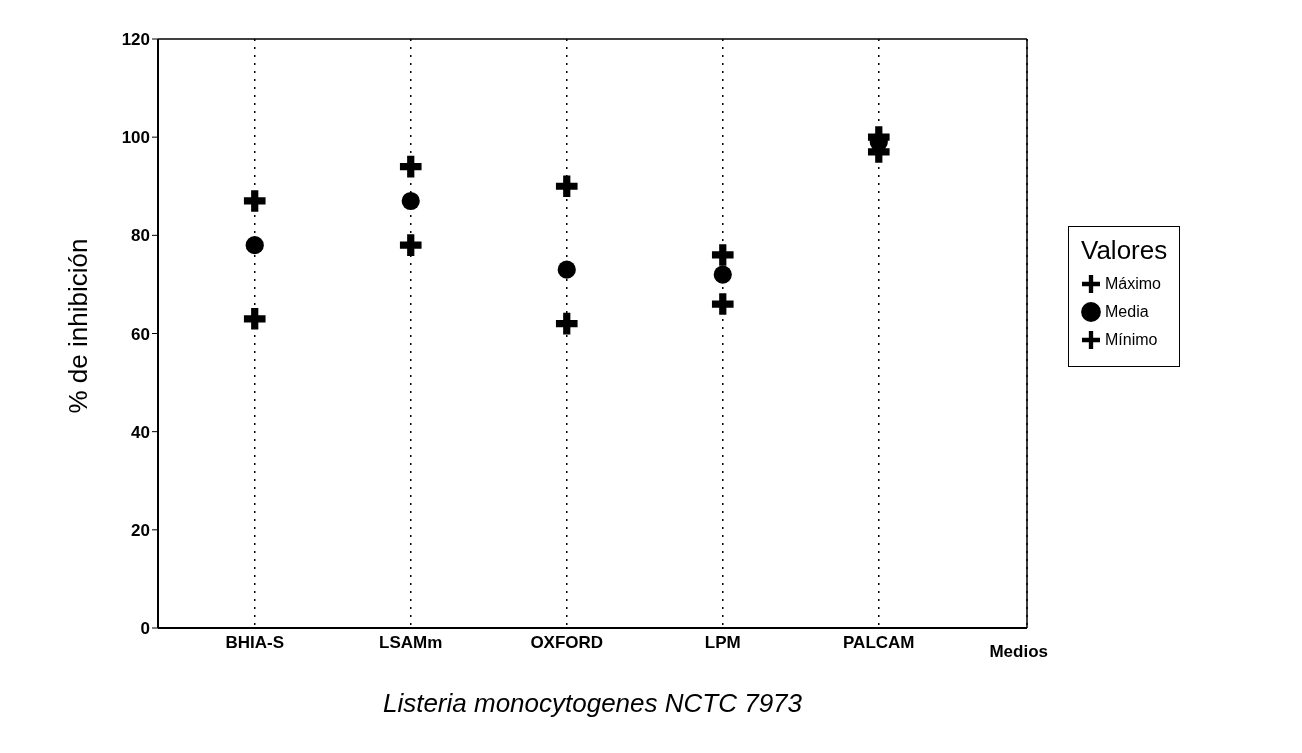  I want to click on y-tick-label: 80, so click(140, 236).